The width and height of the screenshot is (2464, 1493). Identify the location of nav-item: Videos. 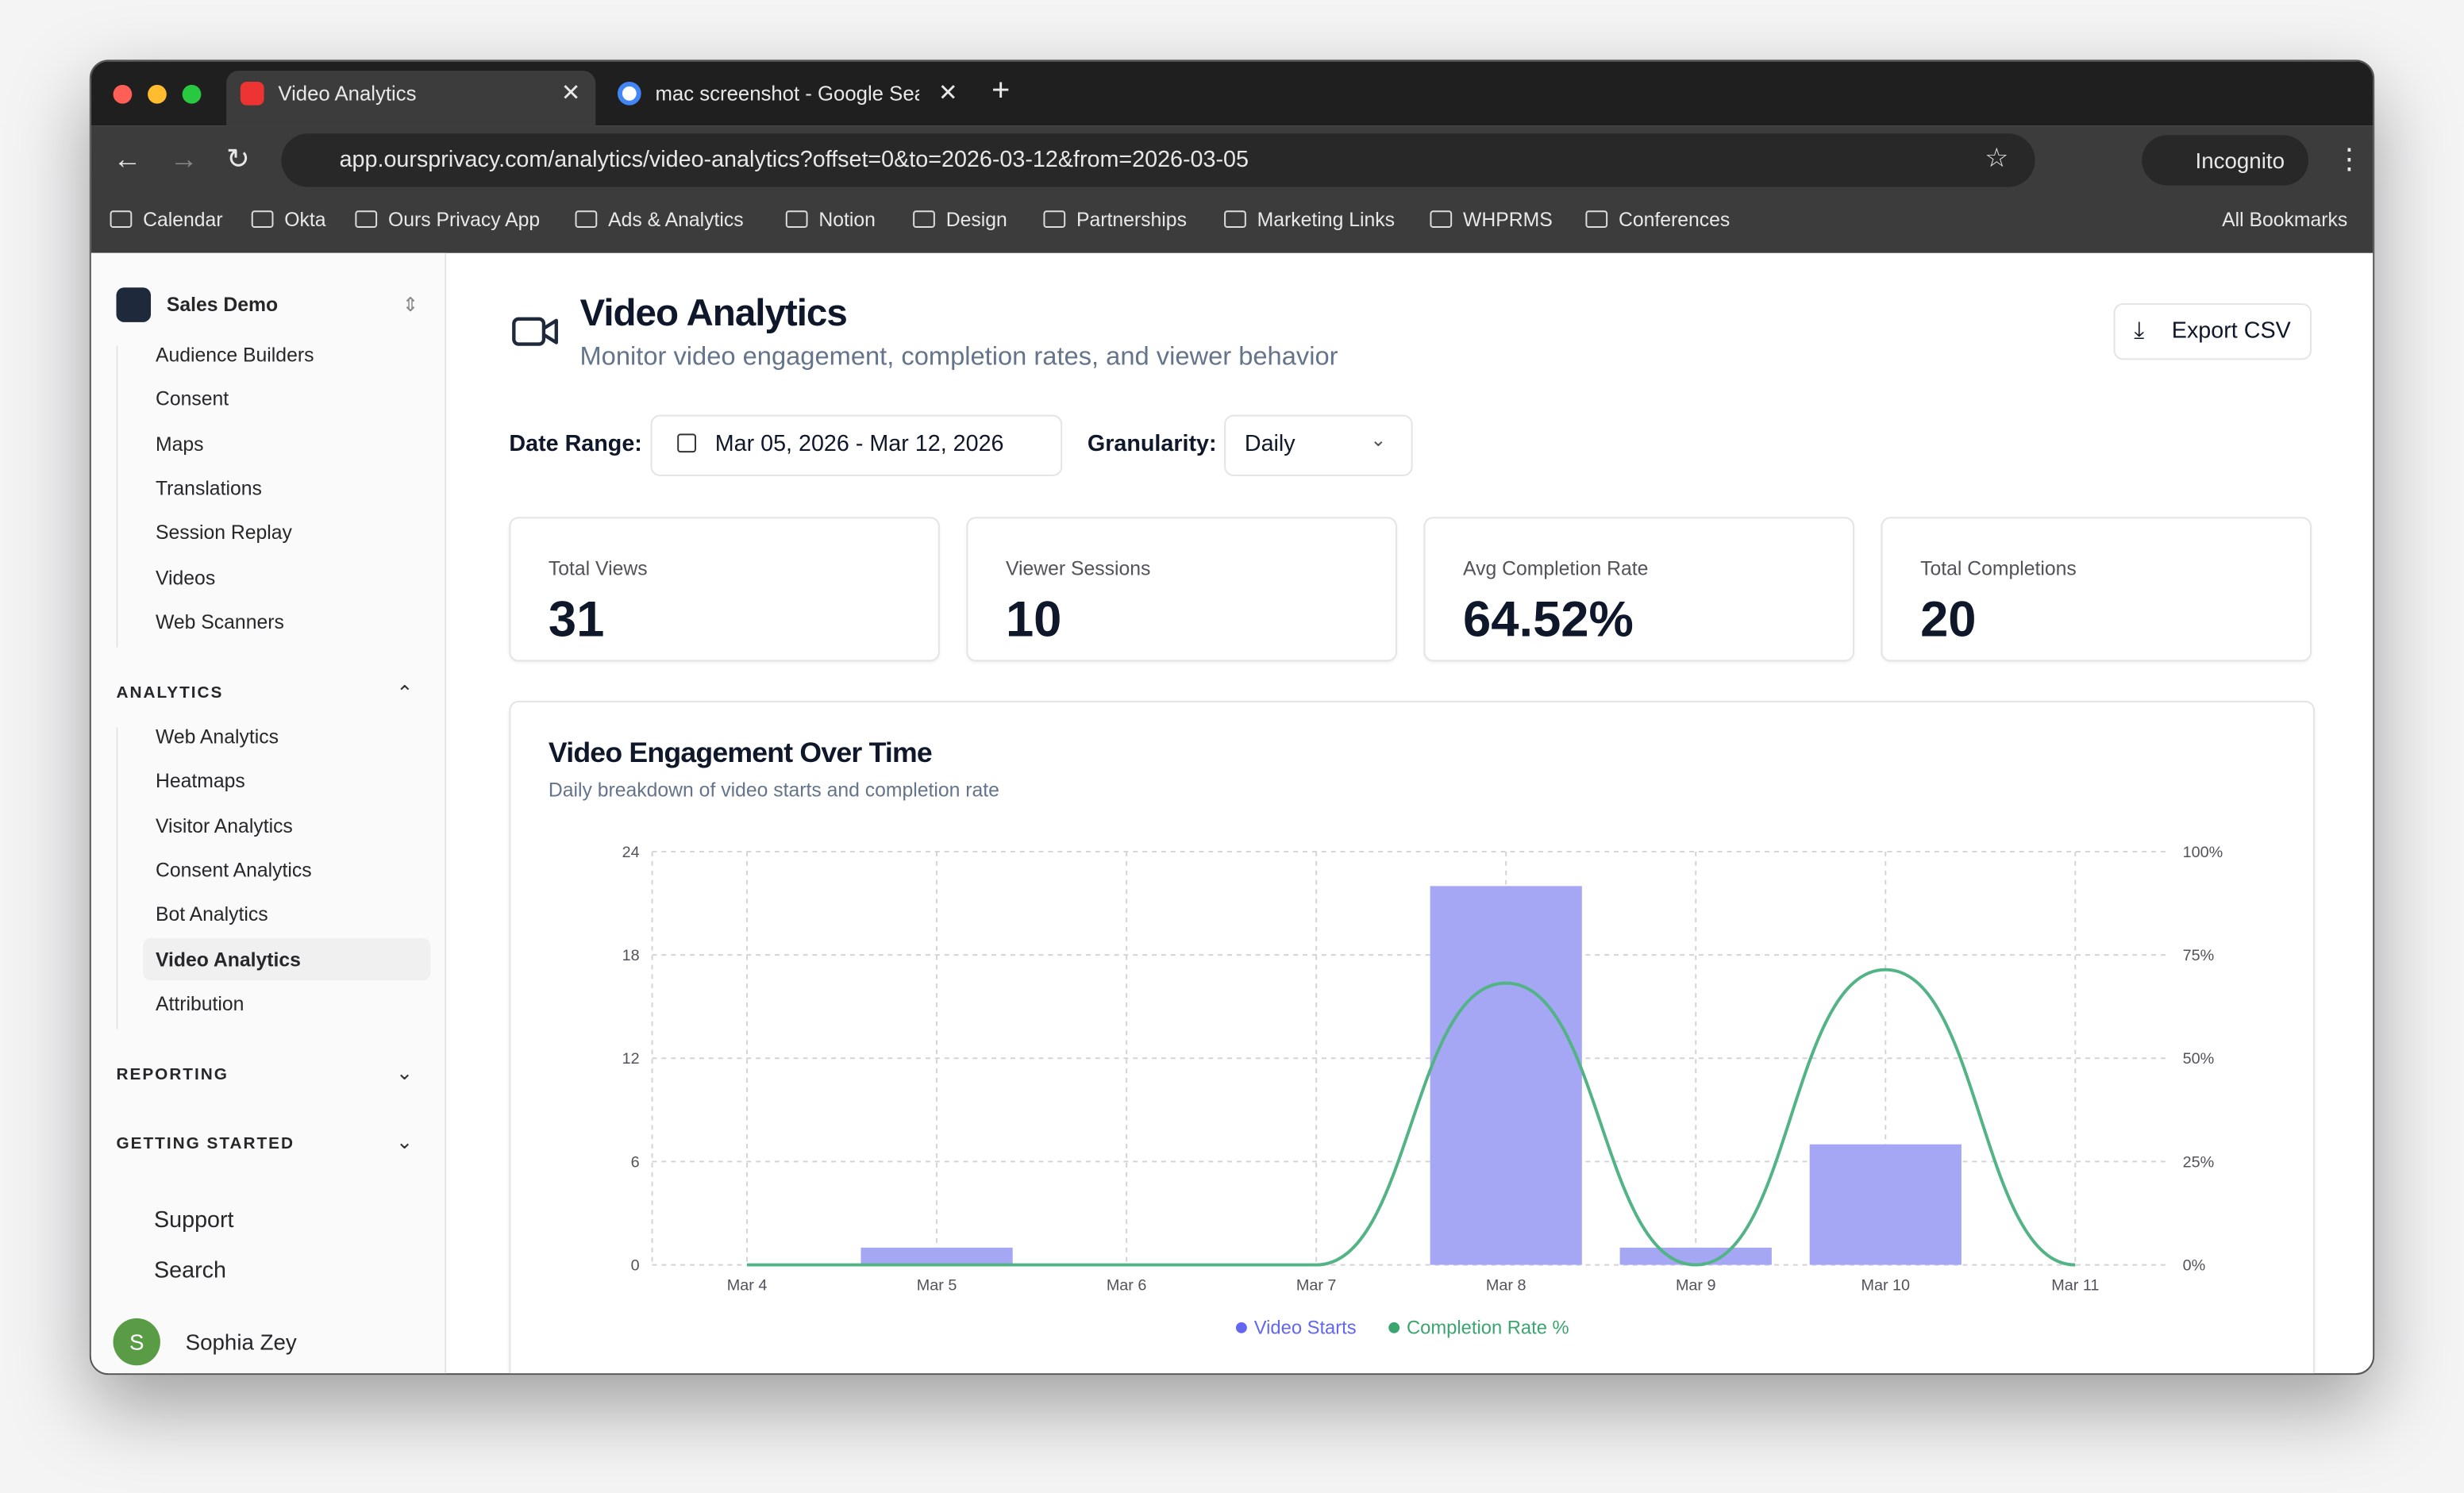
(185, 578).